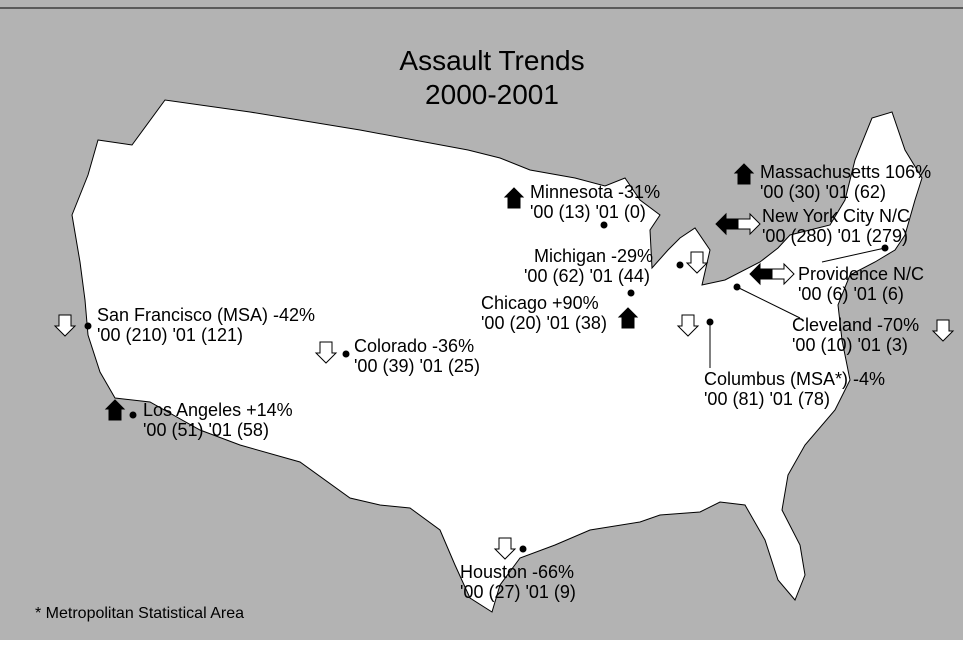  I want to click on location-counts: '00 (81) '01 (78), so click(767, 399).